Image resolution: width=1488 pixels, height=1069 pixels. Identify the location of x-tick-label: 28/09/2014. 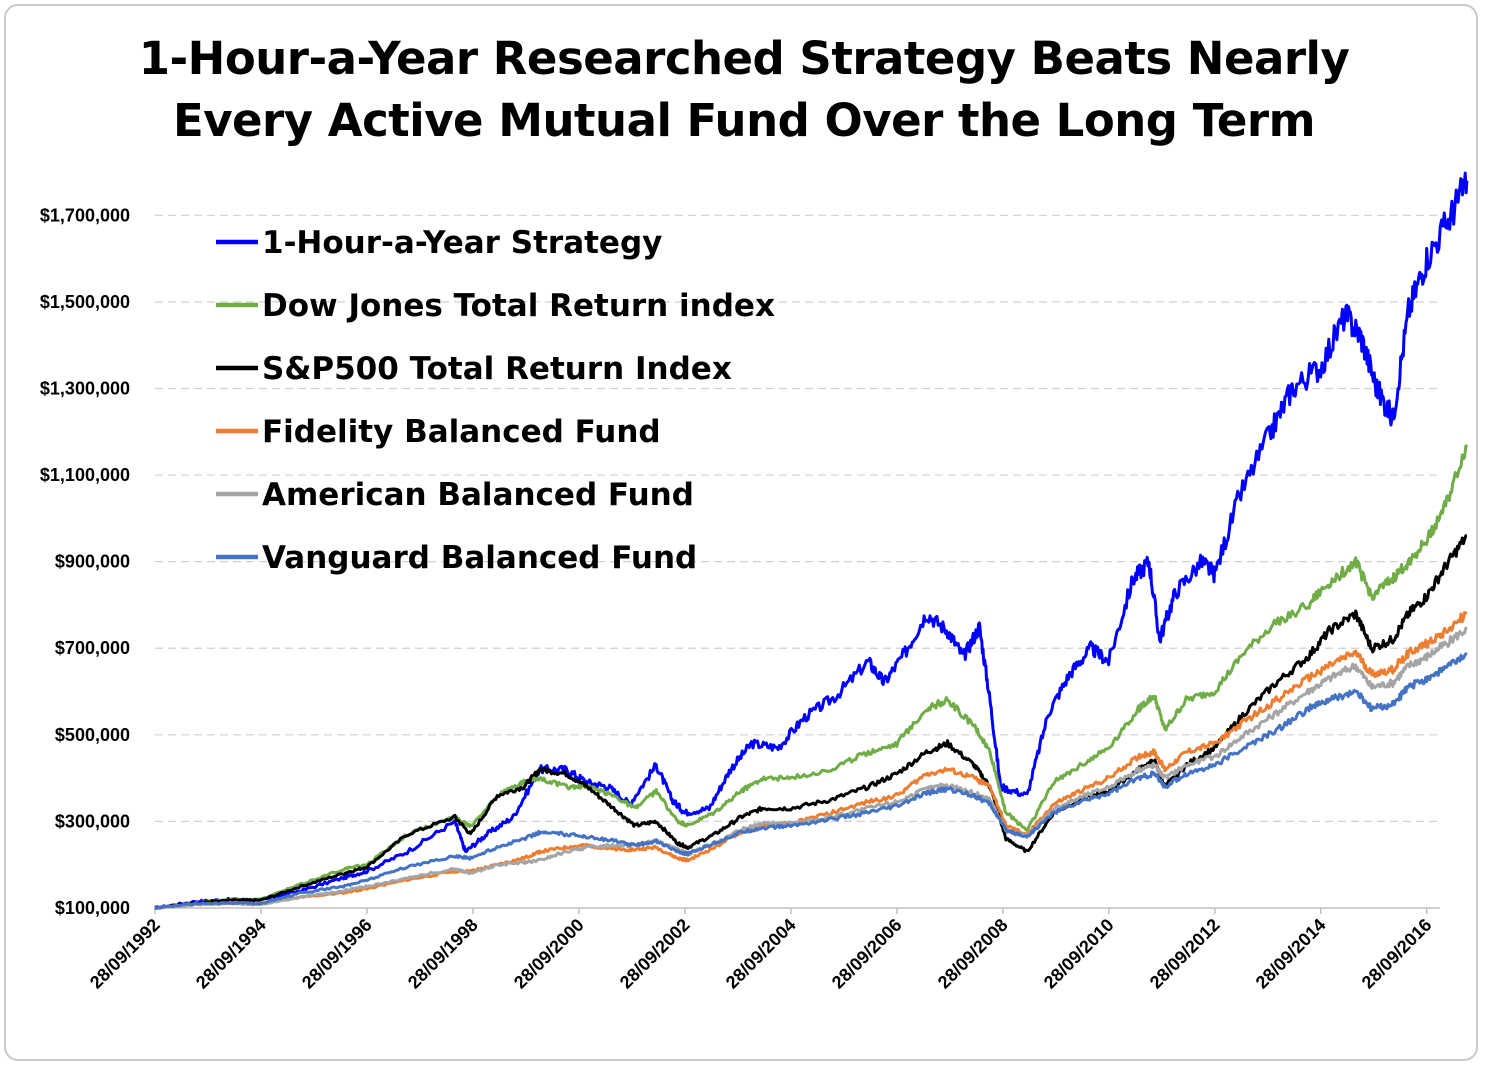
(1291, 954).